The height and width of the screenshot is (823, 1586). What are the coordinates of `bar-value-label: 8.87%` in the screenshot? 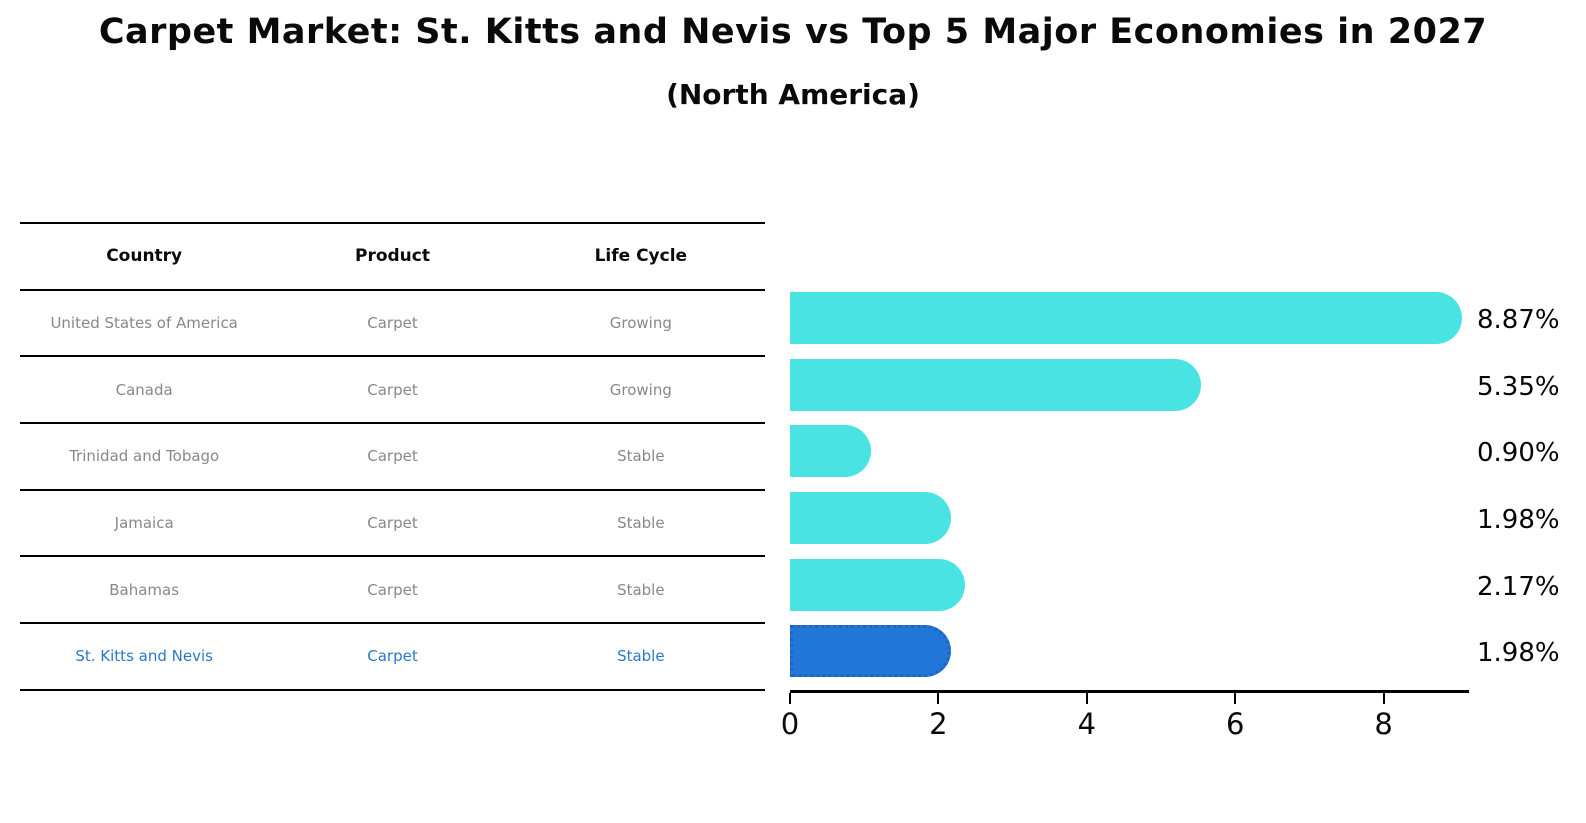 It's located at (1518, 320).